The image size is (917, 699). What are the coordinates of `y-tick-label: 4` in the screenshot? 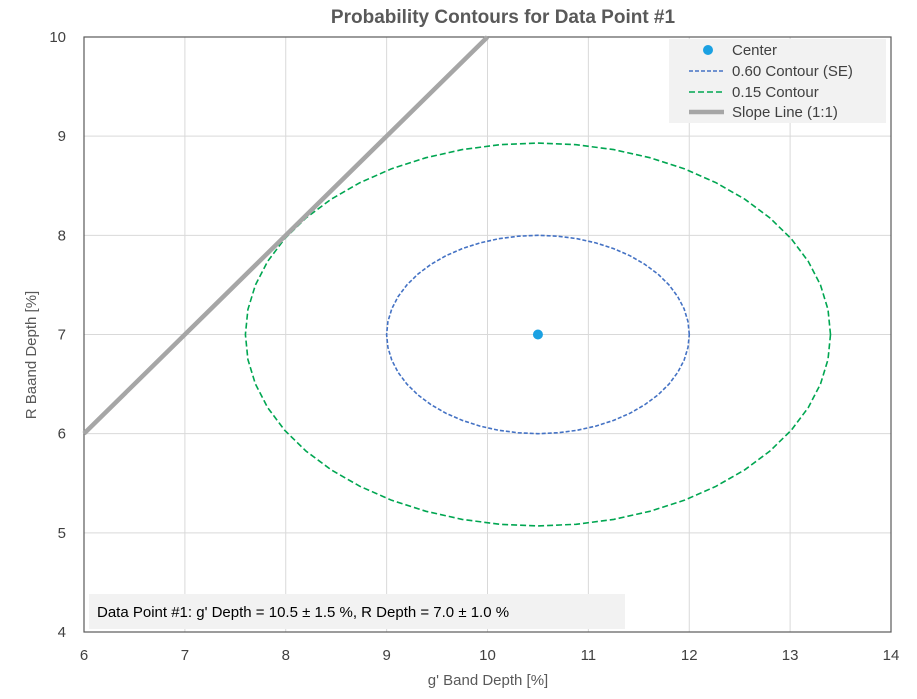 It's located at (62, 632).